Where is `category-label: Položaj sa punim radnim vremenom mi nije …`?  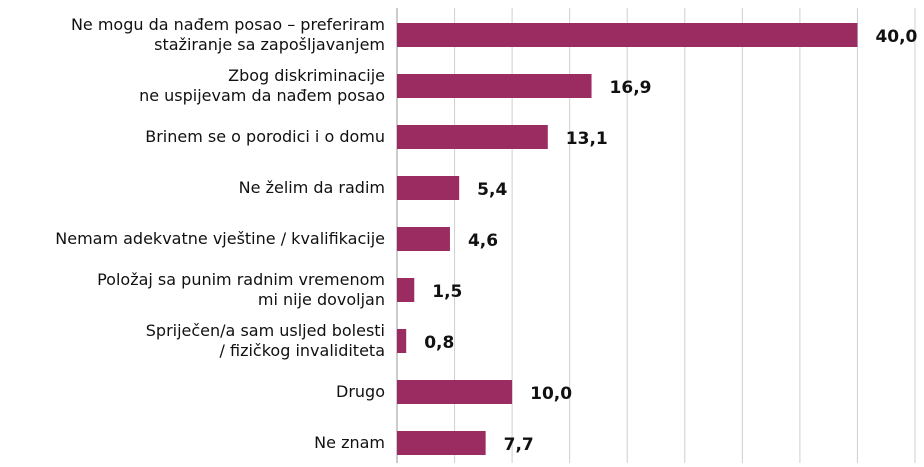 category-label: Položaj sa punim radnim vremenom mi nije … is located at coordinates (241, 289).